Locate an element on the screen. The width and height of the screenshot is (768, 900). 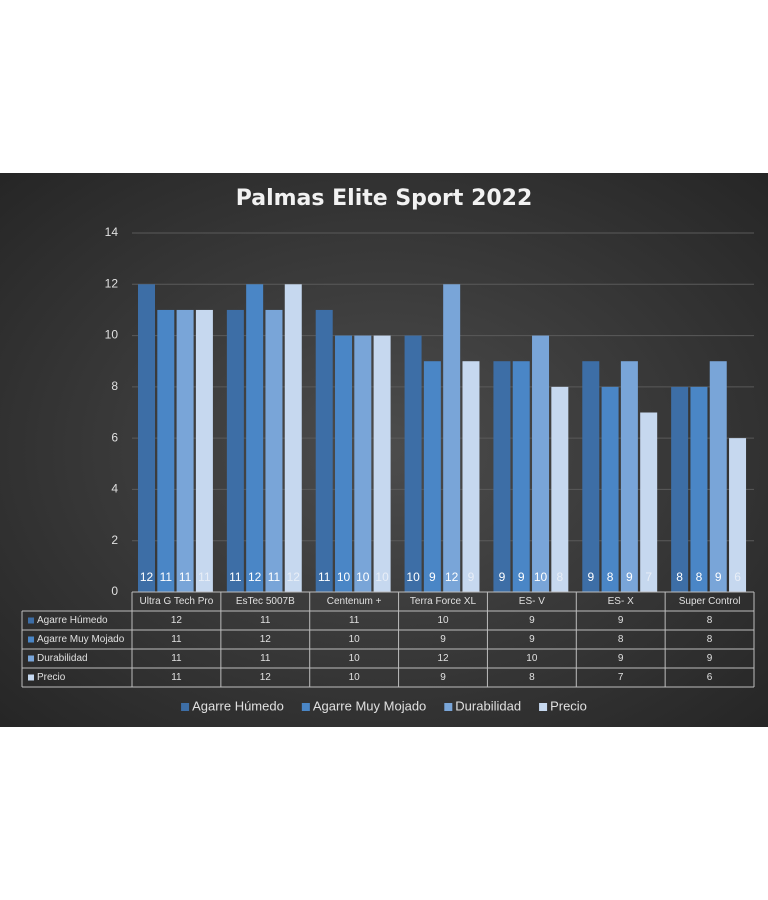
x-tick-label: Centenum + is located at coordinates (354, 601).